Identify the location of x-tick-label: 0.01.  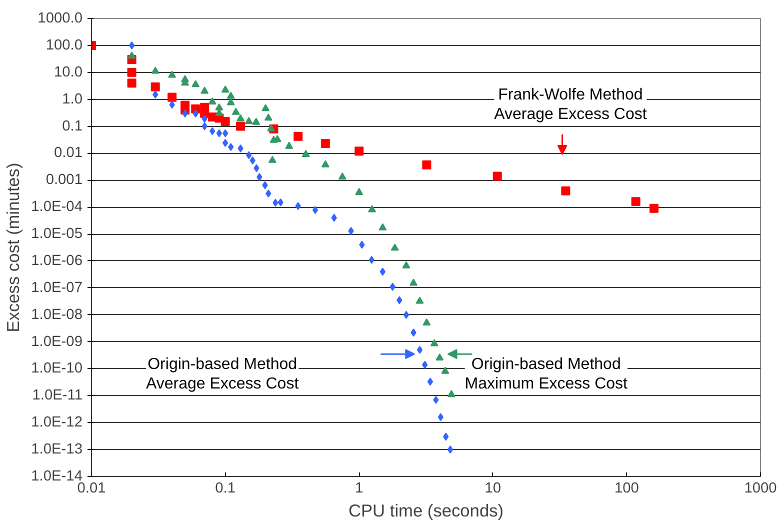
(91, 488).